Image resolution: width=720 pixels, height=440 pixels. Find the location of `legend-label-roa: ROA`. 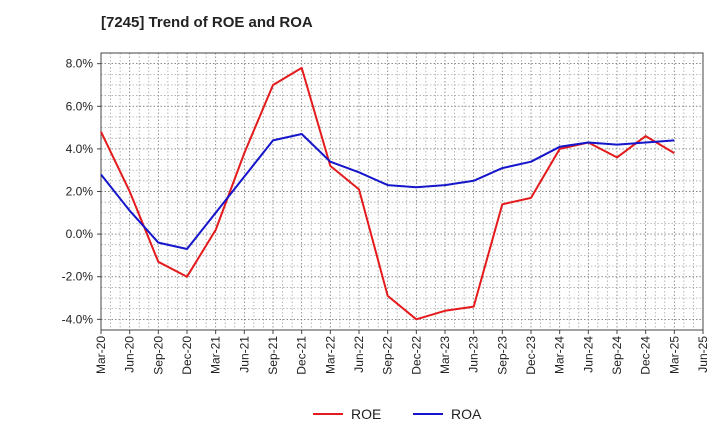

legend-label-roa: ROA is located at coordinates (466, 414).